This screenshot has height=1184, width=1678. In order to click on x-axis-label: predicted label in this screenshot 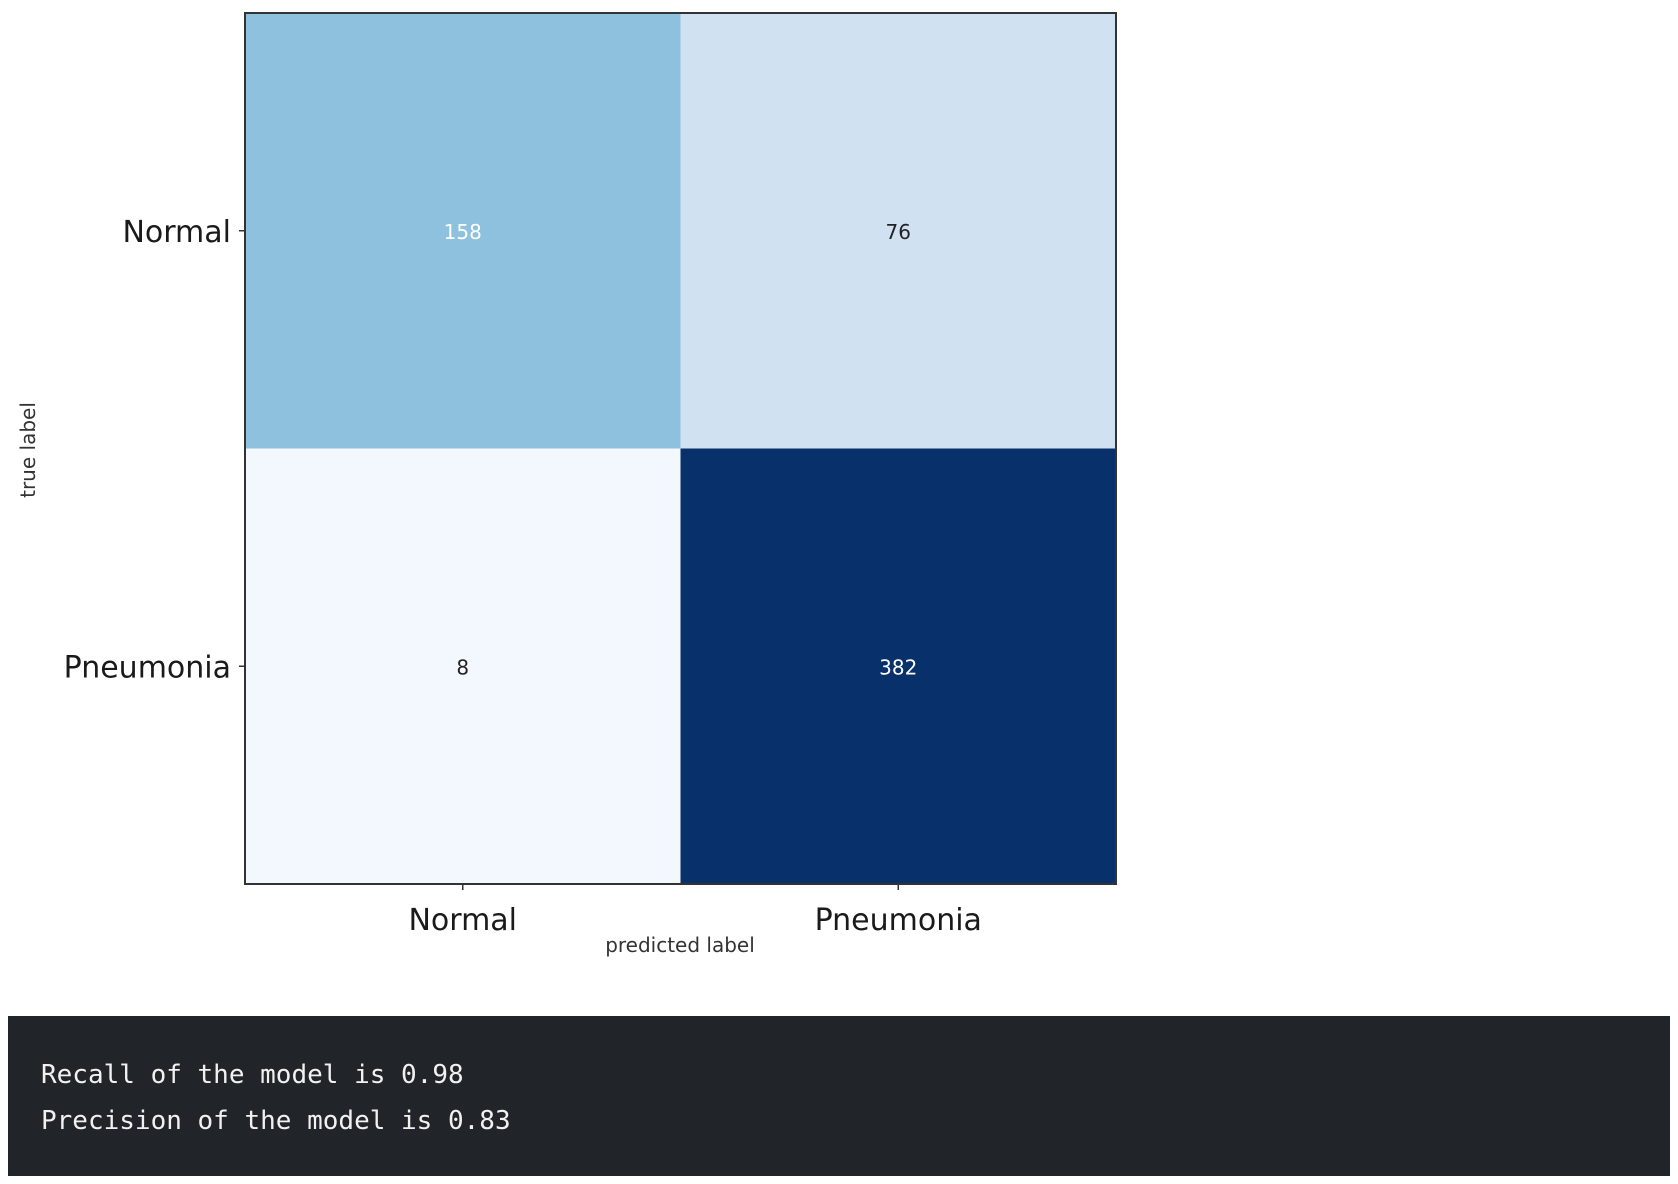, I will do `click(680, 945)`.